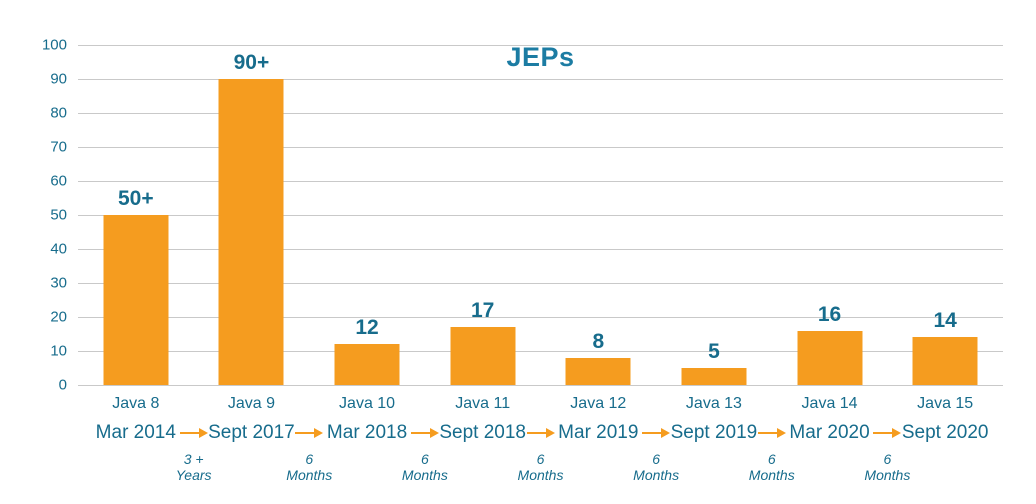 The width and height of the screenshot is (1036, 504). I want to click on release-date-label: Mar 2014, so click(135, 432).